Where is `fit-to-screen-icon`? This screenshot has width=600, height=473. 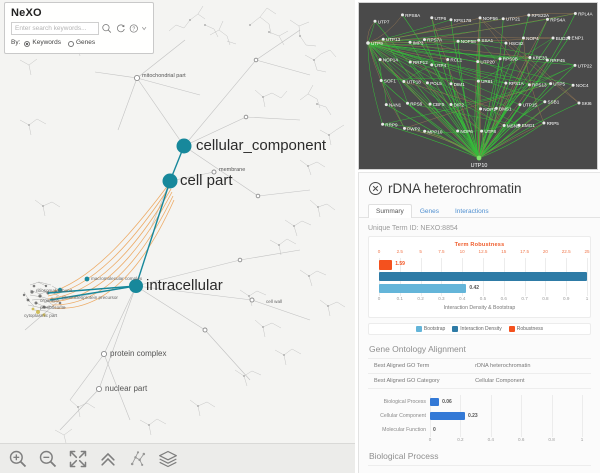
fit-to-screen-icon is located at coordinates (78, 459).